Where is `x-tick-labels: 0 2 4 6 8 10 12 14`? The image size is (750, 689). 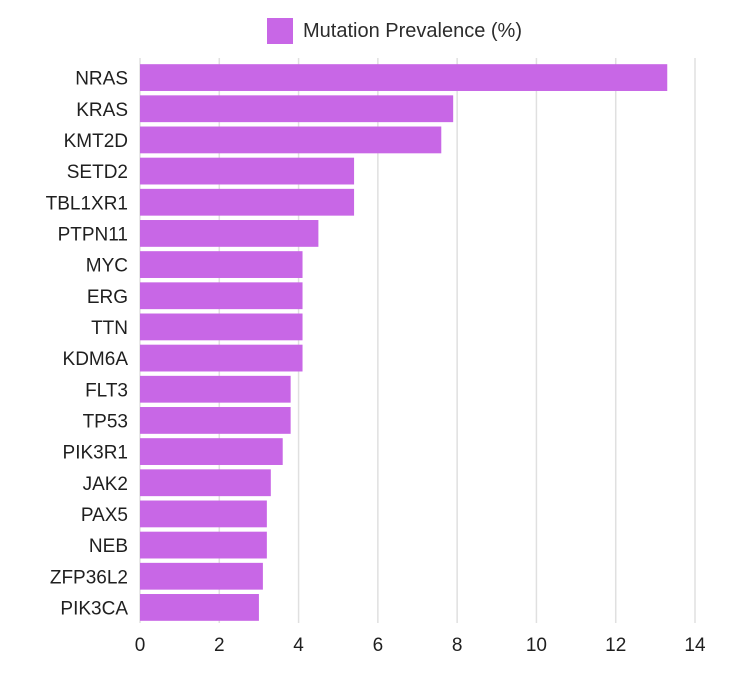
x-tick-labels: 0 2 4 6 8 10 12 14 is located at coordinates (420, 645).